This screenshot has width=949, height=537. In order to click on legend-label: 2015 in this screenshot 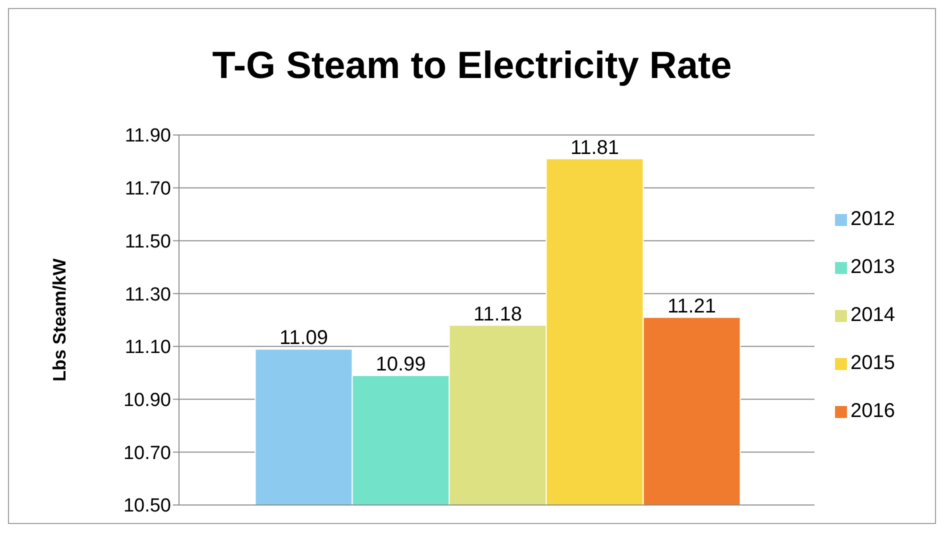, I will do `click(872, 363)`.